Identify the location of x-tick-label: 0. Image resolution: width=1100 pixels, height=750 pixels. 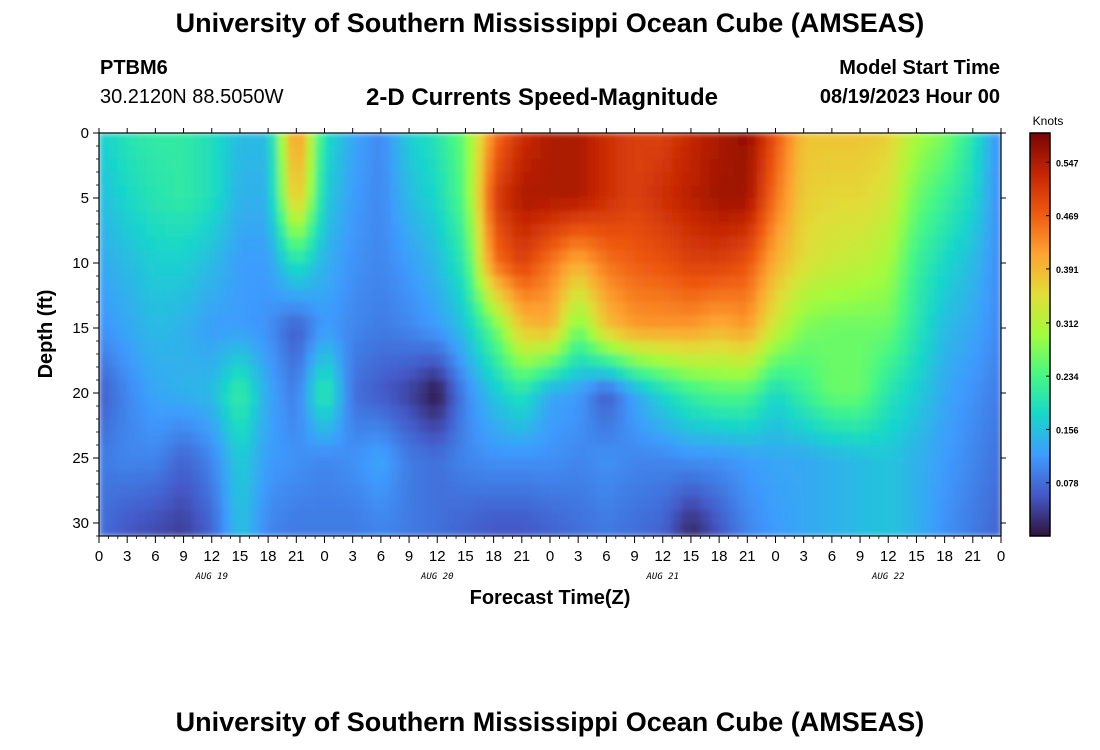
(99, 556).